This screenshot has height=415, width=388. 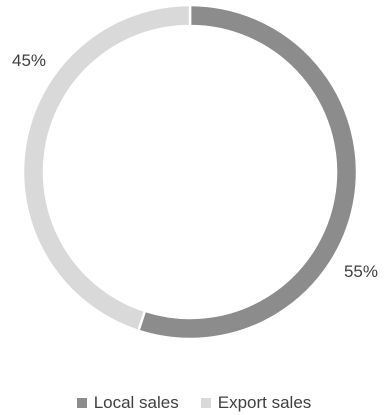 I want to click on data-label-export-sales: 45%, so click(x=29, y=60).